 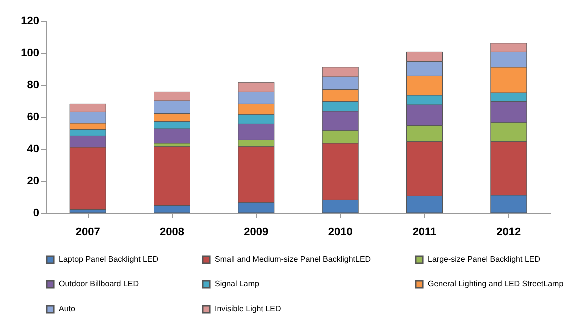 What do you see at coordinates (30, 22) in the screenshot?
I see `y-tick-label: 120` at bounding box center [30, 22].